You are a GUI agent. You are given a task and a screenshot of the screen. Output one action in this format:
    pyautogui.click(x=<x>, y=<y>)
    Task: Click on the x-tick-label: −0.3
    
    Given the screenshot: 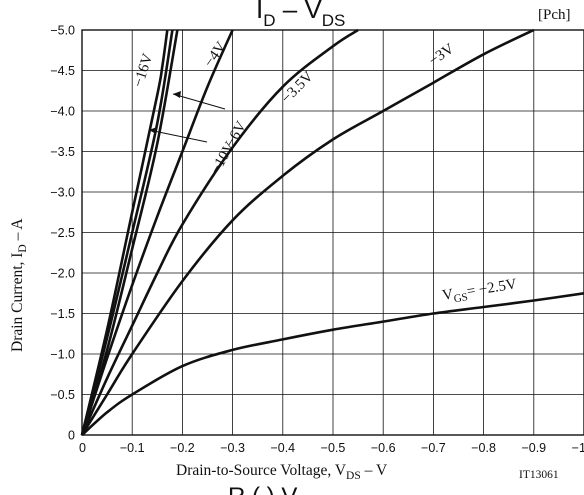 What is the action you would take?
    pyautogui.click(x=232, y=448)
    